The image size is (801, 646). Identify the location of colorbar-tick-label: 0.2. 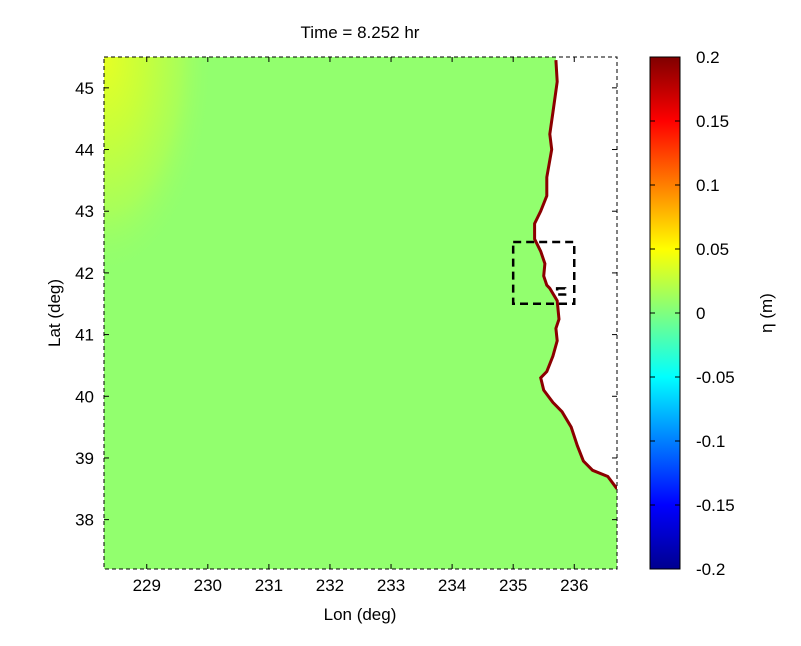
(708, 57).